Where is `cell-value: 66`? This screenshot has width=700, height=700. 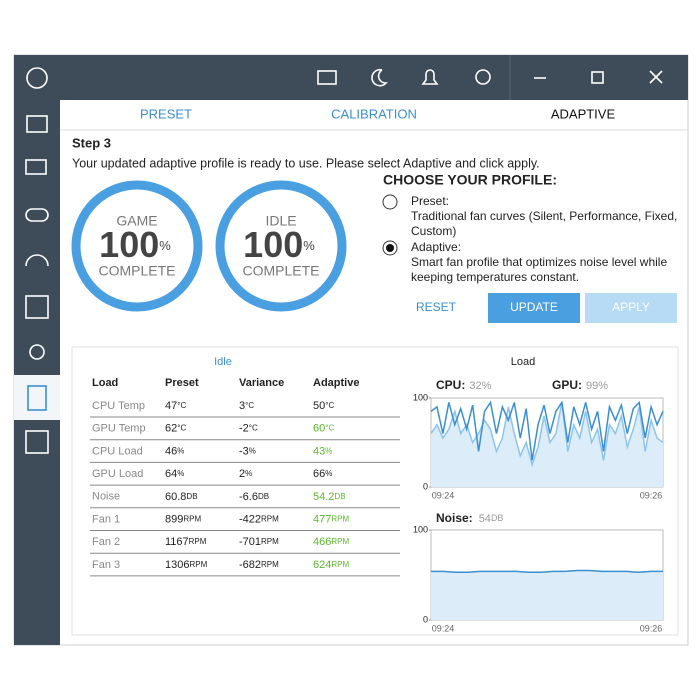 cell-value: 66 is located at coordinates (319, 474).